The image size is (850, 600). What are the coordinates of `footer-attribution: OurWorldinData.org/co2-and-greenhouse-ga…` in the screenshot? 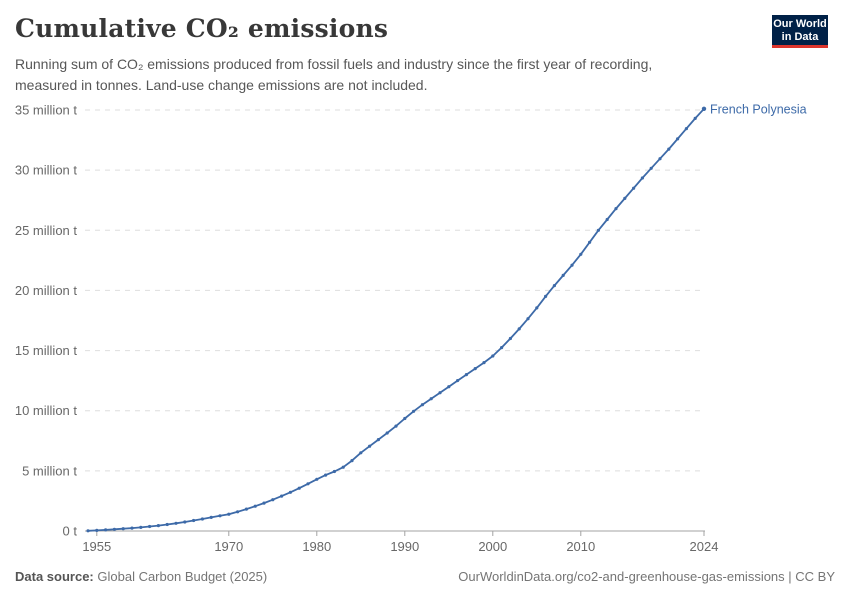 It's located at (646, 576).